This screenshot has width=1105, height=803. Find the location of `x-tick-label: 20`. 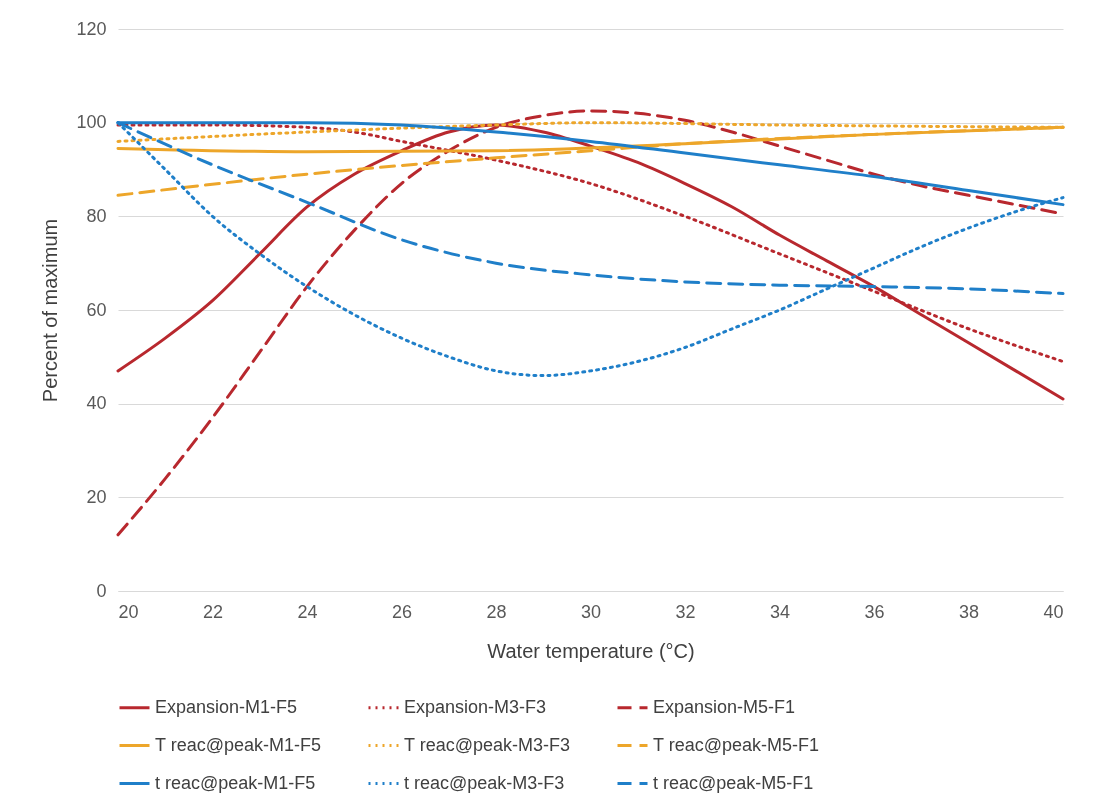

x-tick-label: 20 is located at coordinates (128, 611).